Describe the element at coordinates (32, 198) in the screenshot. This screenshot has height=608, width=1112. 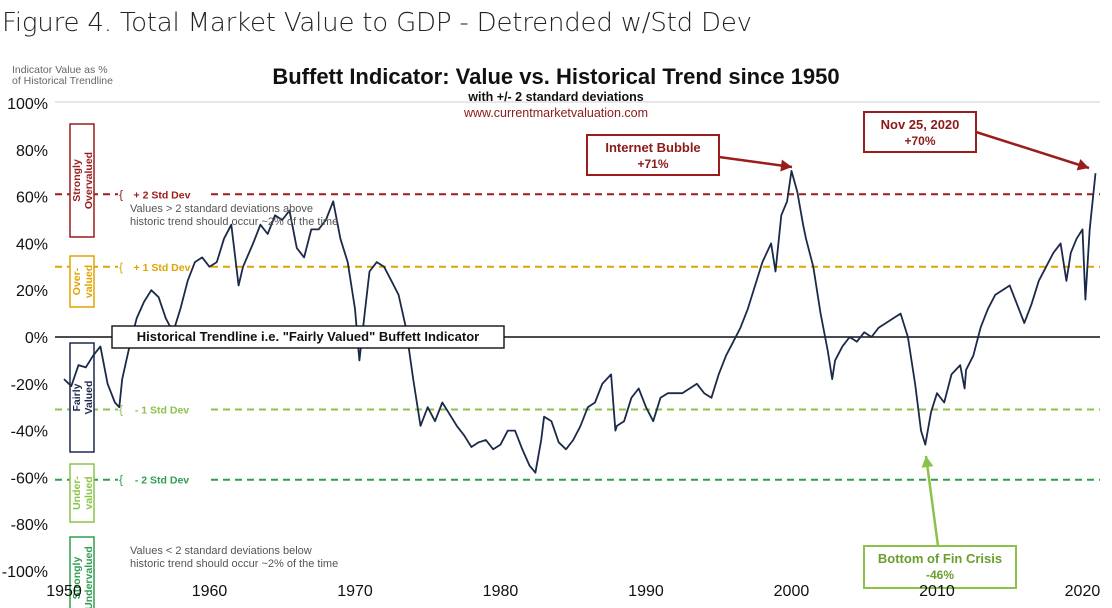
I see `y-tick-label: 60%` at that location.